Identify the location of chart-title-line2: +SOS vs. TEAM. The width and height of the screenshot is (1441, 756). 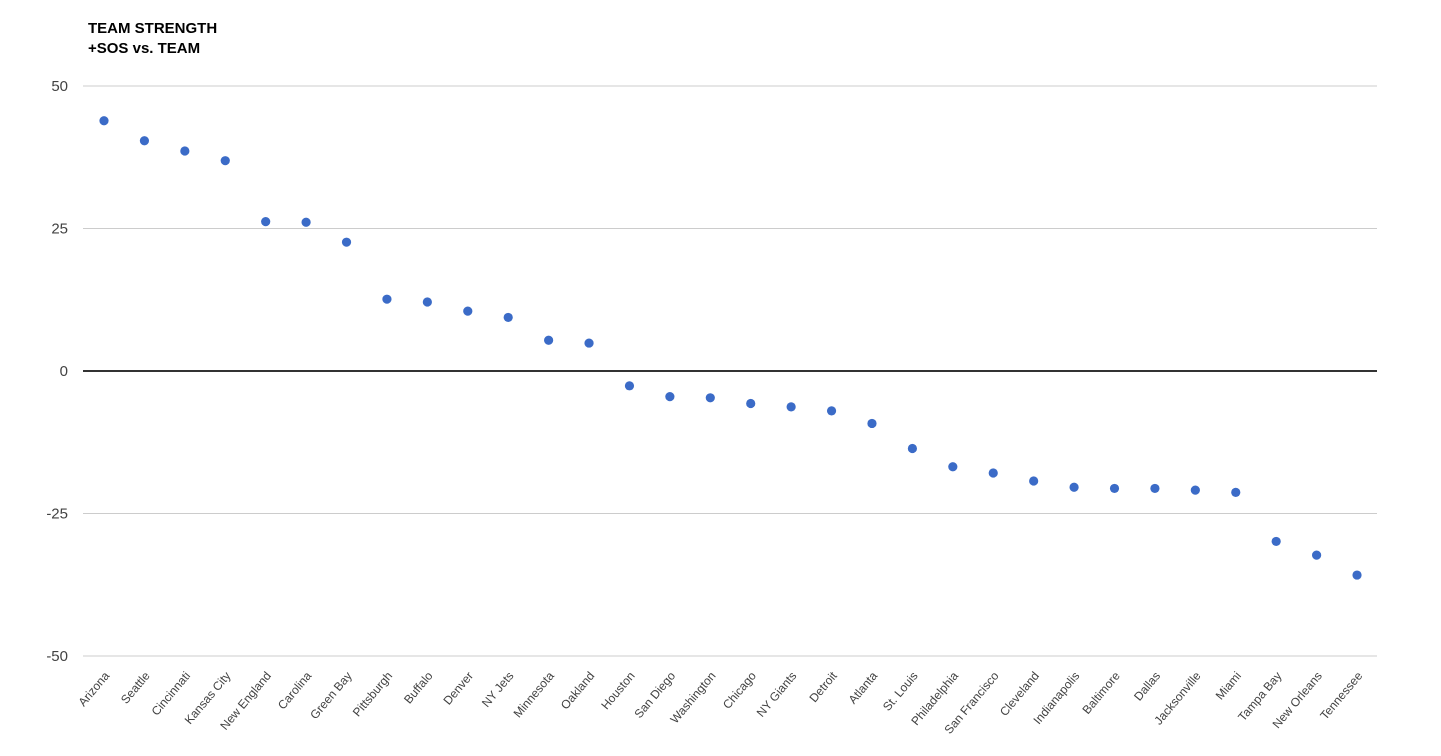
(144, 48).